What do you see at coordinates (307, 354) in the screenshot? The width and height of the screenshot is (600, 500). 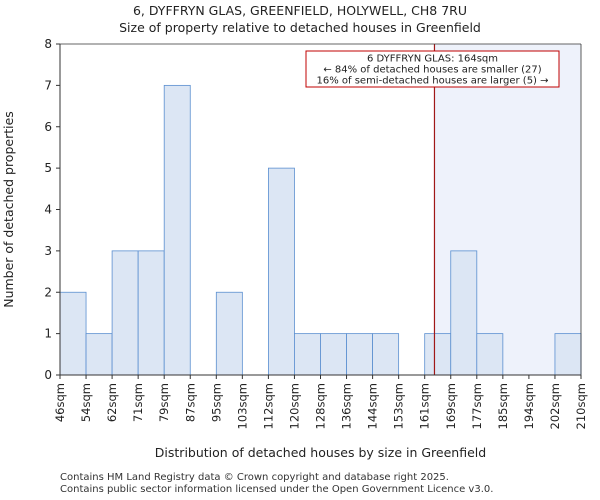 I see `histogram-bar-120sqm` at bounding box center [307, 354].